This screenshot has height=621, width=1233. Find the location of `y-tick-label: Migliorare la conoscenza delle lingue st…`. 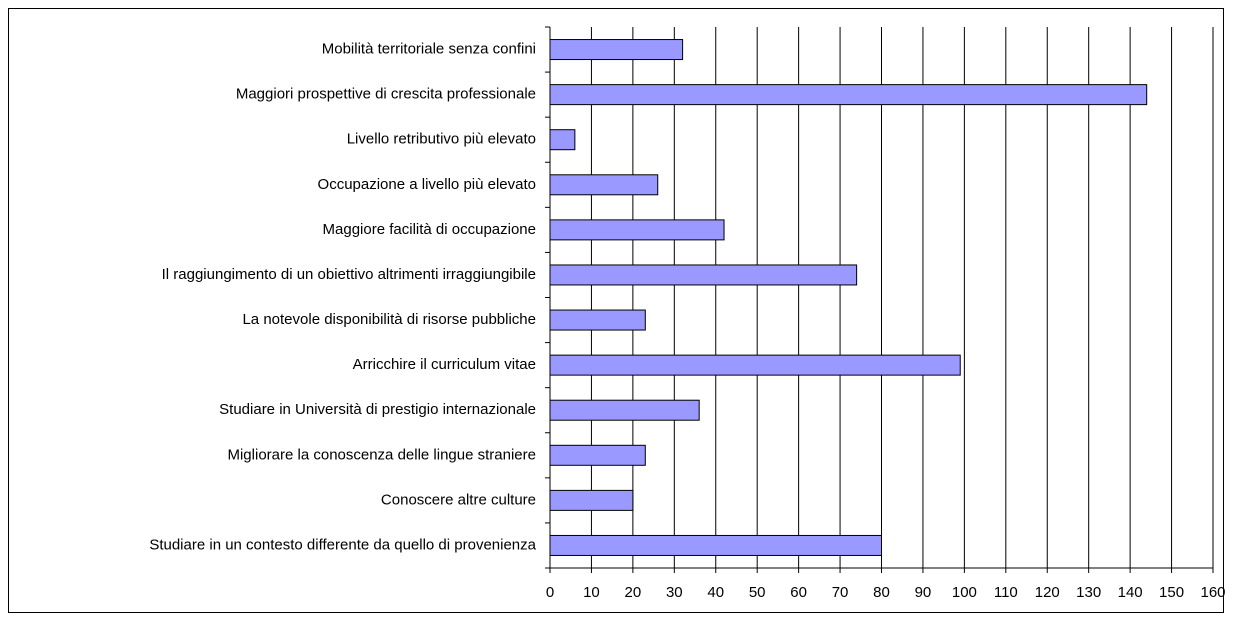

y-tick-label: Migliorare la conoscenza delle lingue st… is located at coordinates (381, 454).